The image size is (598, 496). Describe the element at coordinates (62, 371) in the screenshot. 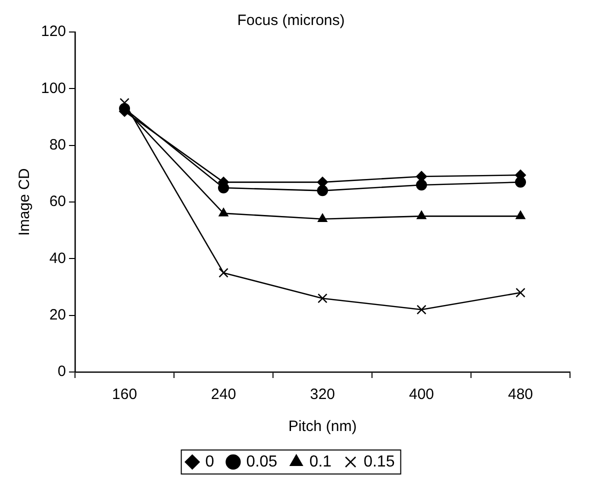

I see `y-tick-label: 0` at that location.